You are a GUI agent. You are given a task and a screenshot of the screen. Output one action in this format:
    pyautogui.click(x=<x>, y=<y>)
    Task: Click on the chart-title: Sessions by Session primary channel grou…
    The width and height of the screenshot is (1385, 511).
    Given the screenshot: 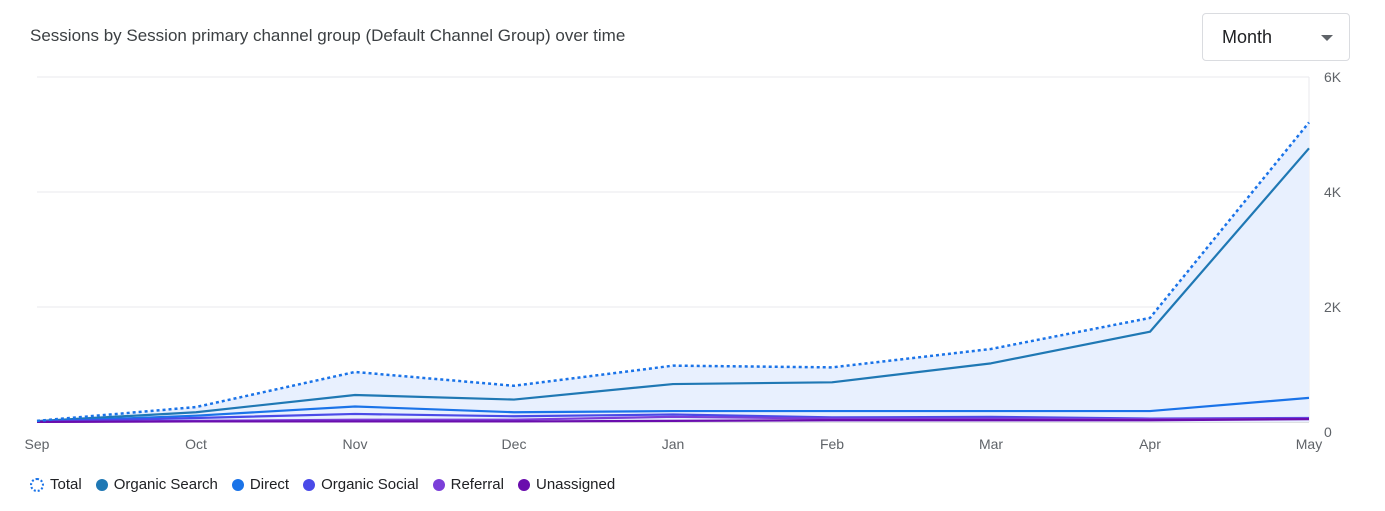 What is the action you would take?
    pyautogui.click(x=328, y=35)
    